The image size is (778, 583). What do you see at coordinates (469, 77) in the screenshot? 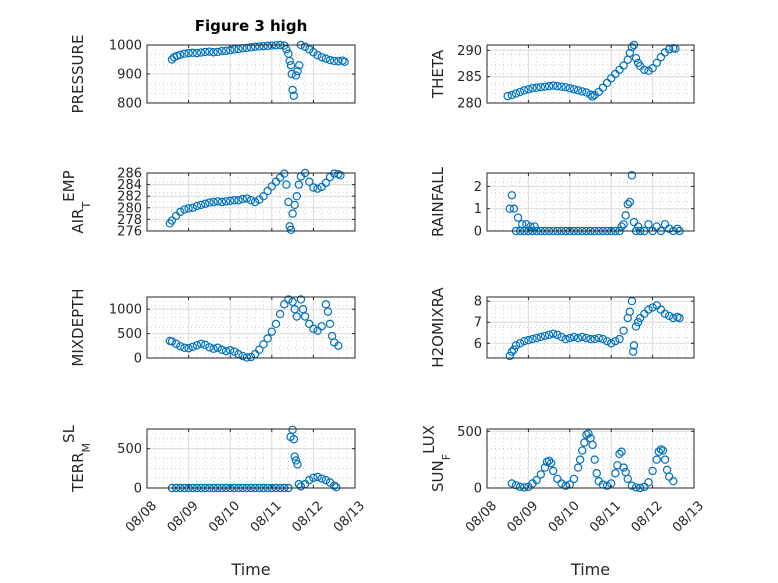
I see `theta-ytick-label: 285` at bounding box center [469, 77].